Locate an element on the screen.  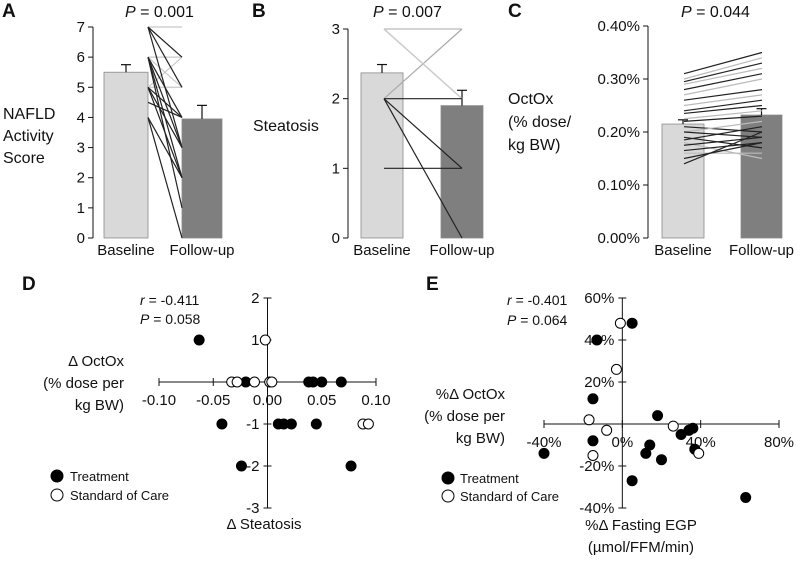
y-tick-label: 4 is located at coordinates (81, 117).